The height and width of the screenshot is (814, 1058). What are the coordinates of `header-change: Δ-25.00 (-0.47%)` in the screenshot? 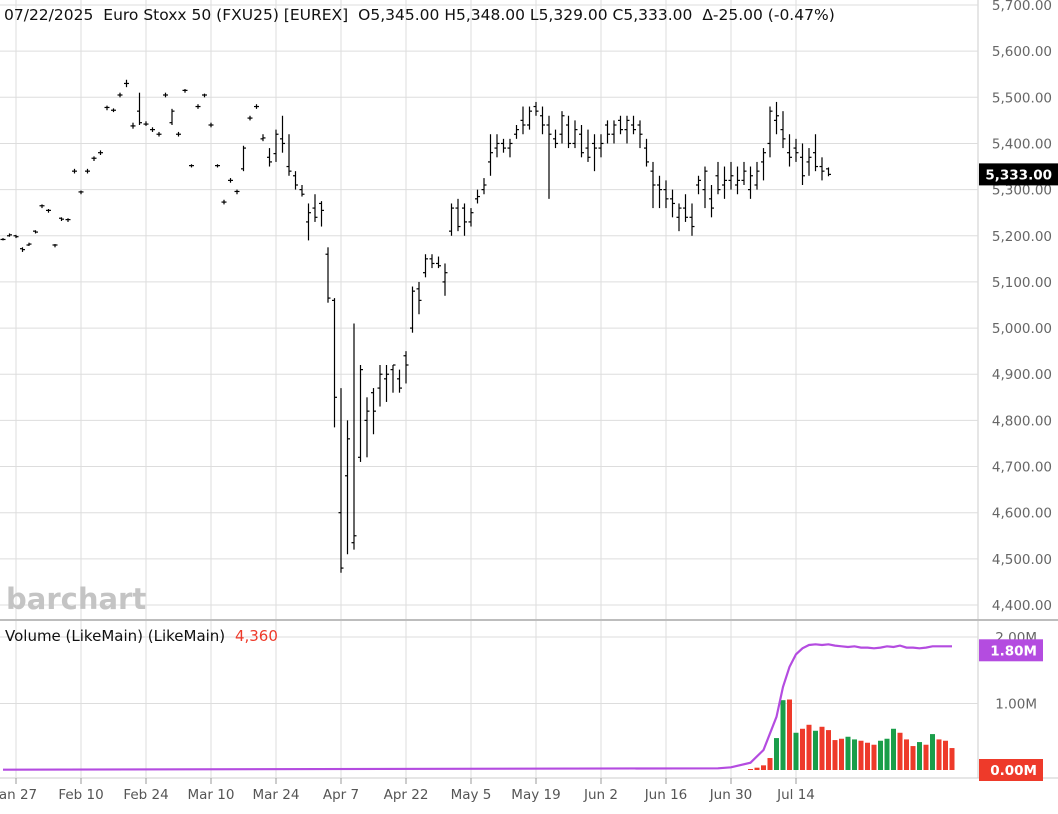 It's located at (768, 15).